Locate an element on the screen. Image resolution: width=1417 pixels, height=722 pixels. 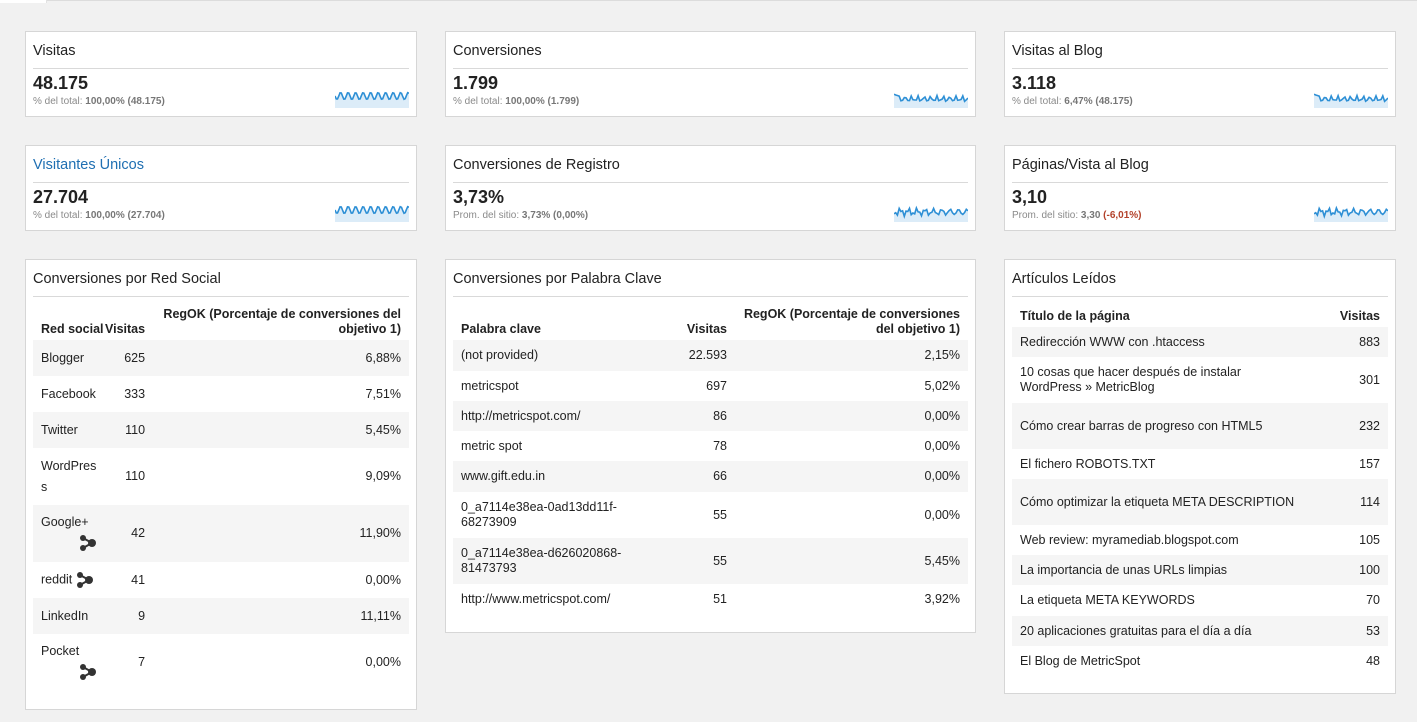
table-cell-name: http://www.metricspot.com/ is located at coordinates (536, 599).